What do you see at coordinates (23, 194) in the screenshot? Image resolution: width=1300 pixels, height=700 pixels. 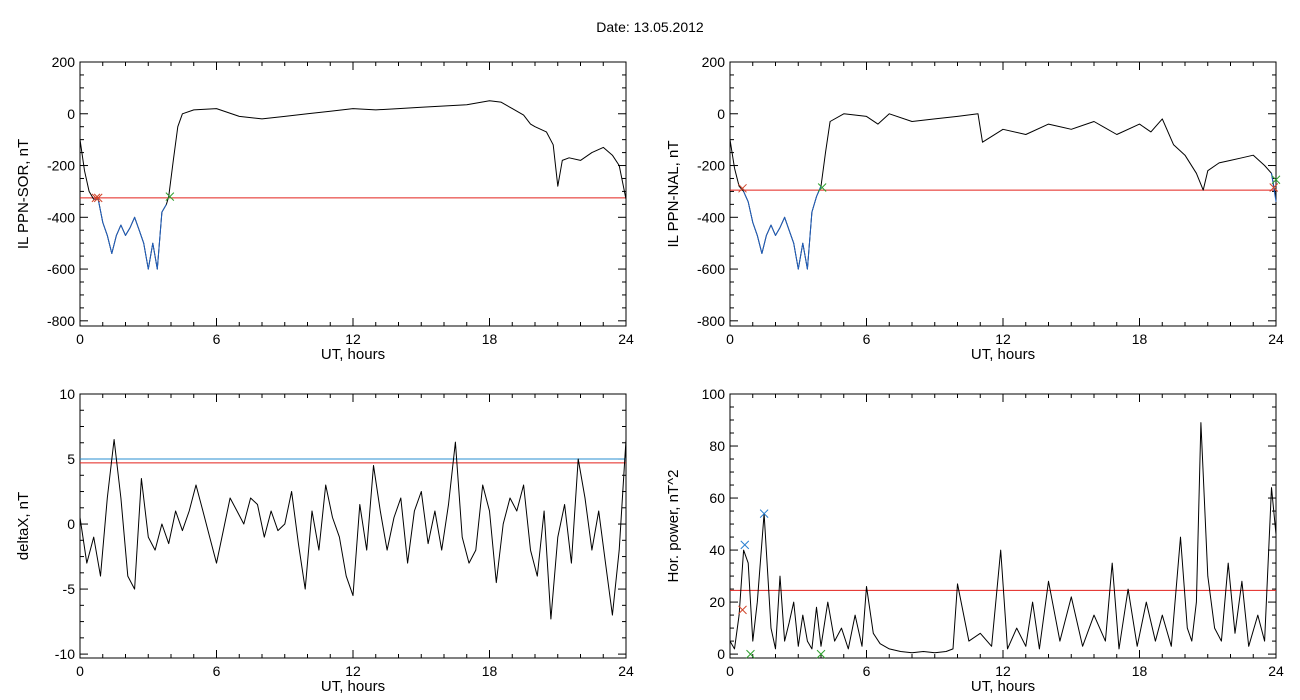 I see `y-axis-label: IL PPN-SOR, nT` at bounding box center [23, 194].